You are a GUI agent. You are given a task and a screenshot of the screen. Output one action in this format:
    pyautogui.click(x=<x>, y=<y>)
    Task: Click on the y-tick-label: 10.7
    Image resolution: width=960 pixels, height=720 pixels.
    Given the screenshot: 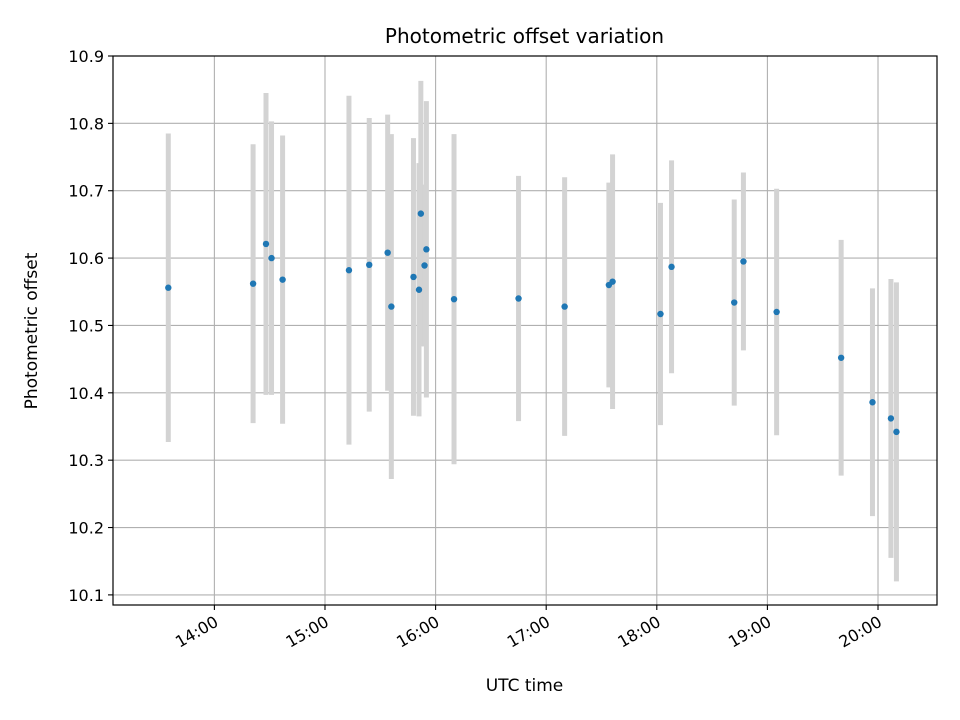 What is the action you would take?
    pyautogui.click(x=86, y=191)
    